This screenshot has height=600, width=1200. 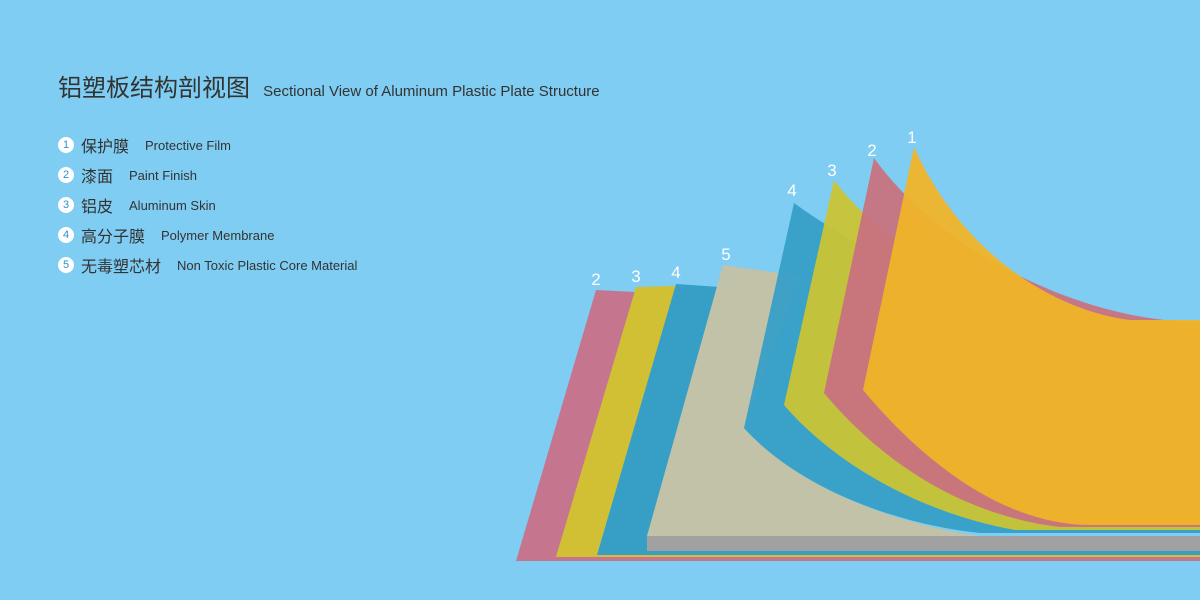 I want to click on number-badge: 3, so click(x=66, y=205).